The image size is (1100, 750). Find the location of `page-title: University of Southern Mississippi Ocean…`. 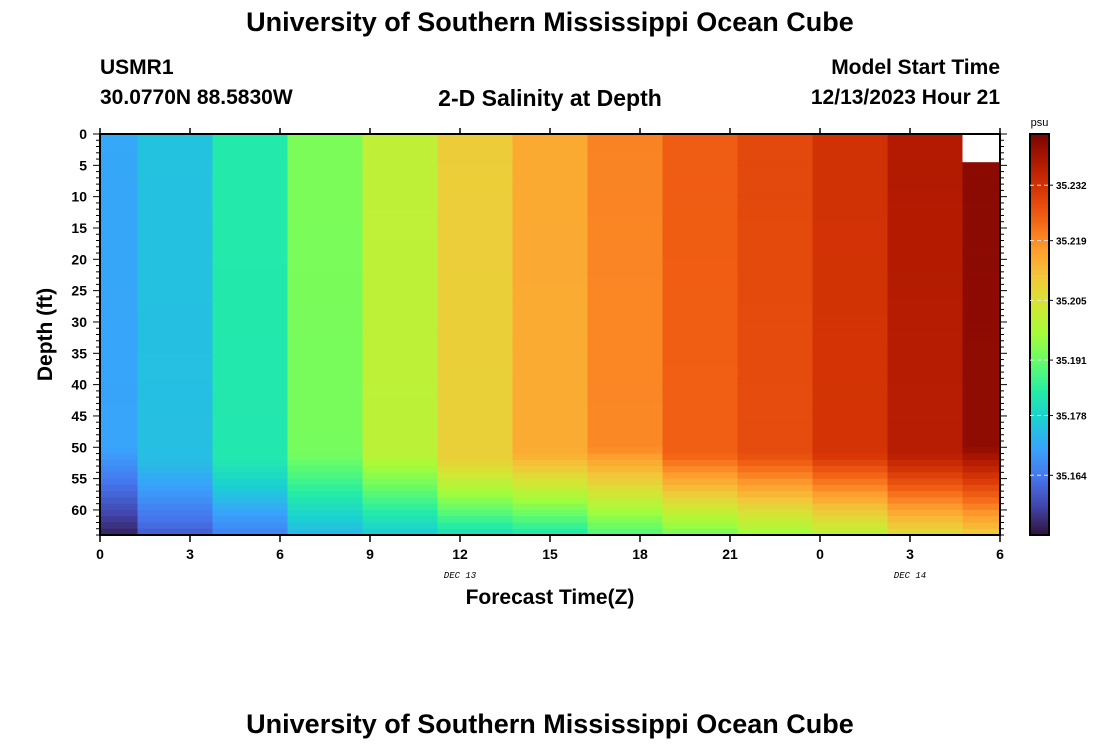

page-title: University of Southern Mississippi Ocean… is located at coordinates (550, 22).